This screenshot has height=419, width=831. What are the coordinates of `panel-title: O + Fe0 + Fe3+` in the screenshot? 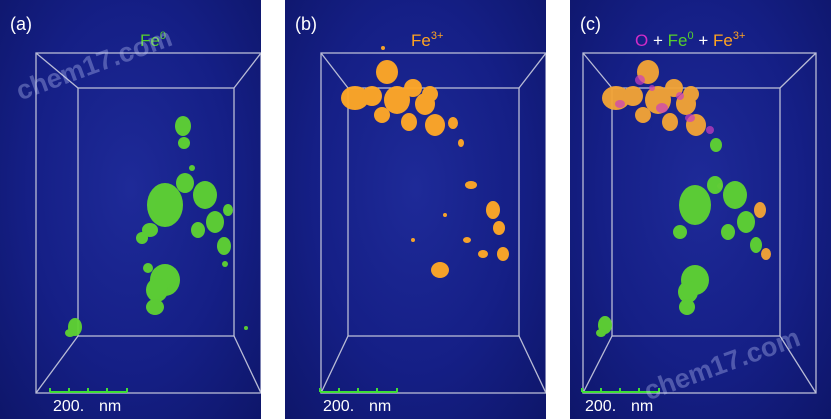 It's located at (690, 40).